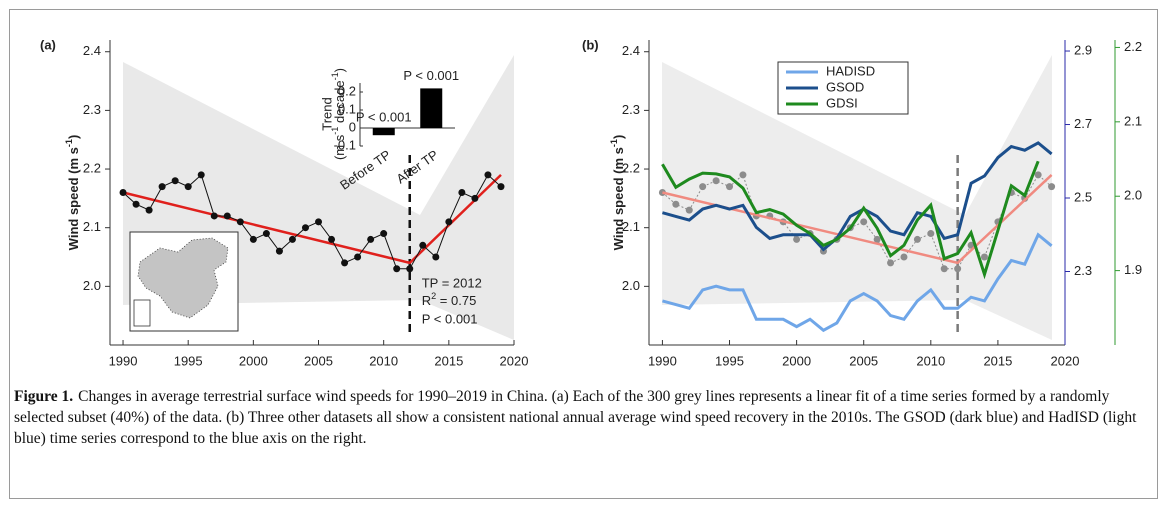  Describe the element at coordinates (590, 44) in the screenshot. I see `panel-label: (b)` at that location.